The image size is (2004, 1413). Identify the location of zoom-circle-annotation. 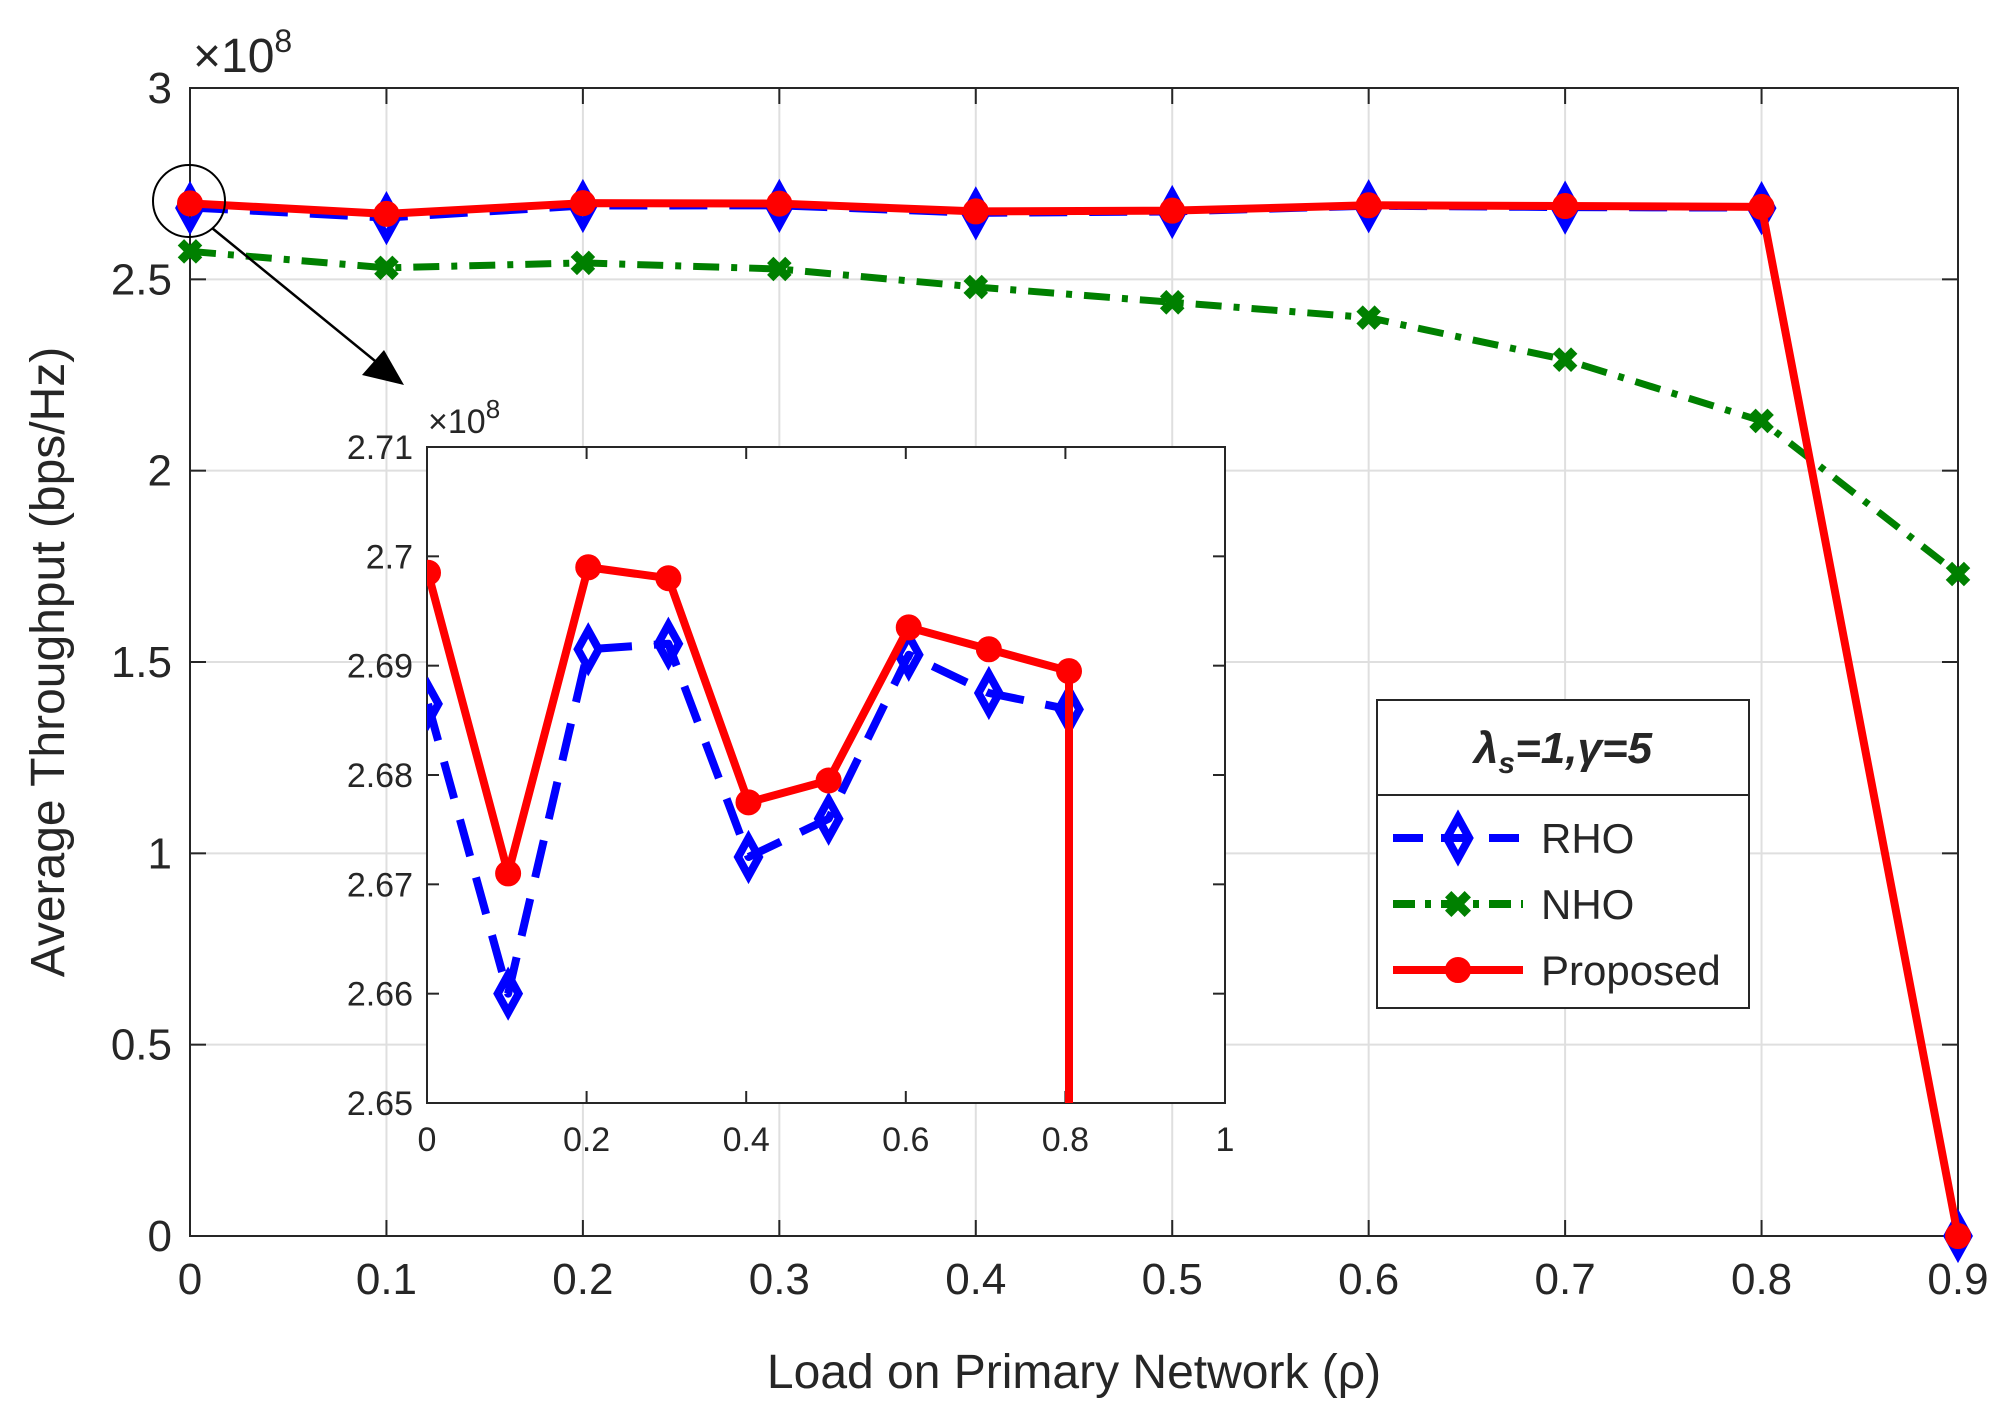
(189, 201).